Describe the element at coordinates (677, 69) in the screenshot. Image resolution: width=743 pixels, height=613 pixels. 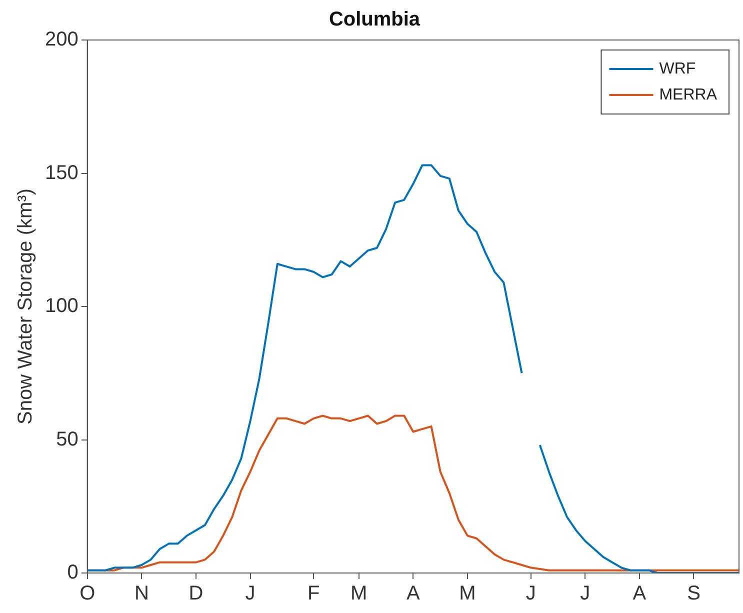
I see `legend-label: WRF` at that location.